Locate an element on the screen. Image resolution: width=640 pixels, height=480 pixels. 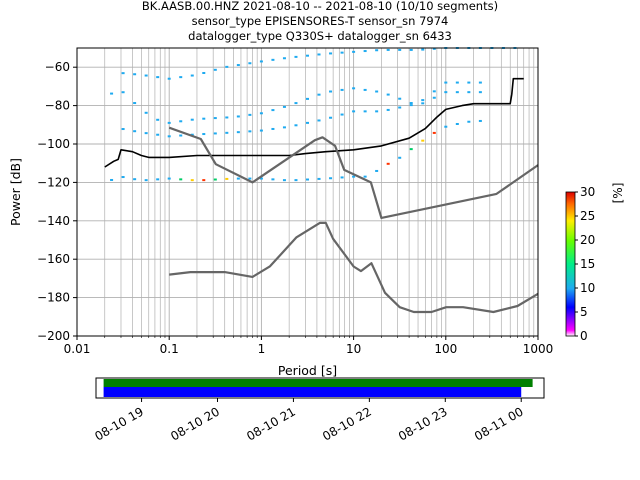
y-tick-label: −140 is located at coordinates (53, 221).